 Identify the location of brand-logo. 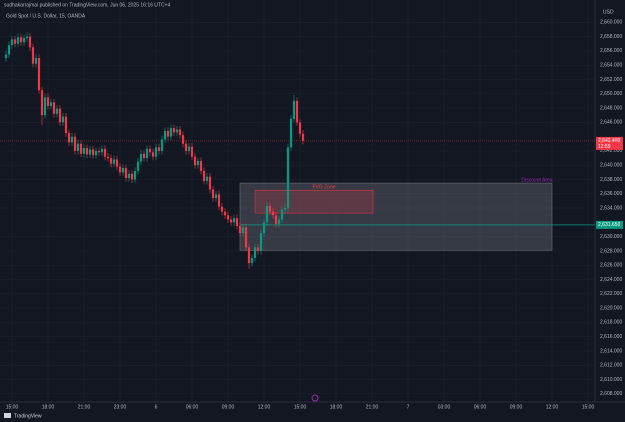
(7, 415).